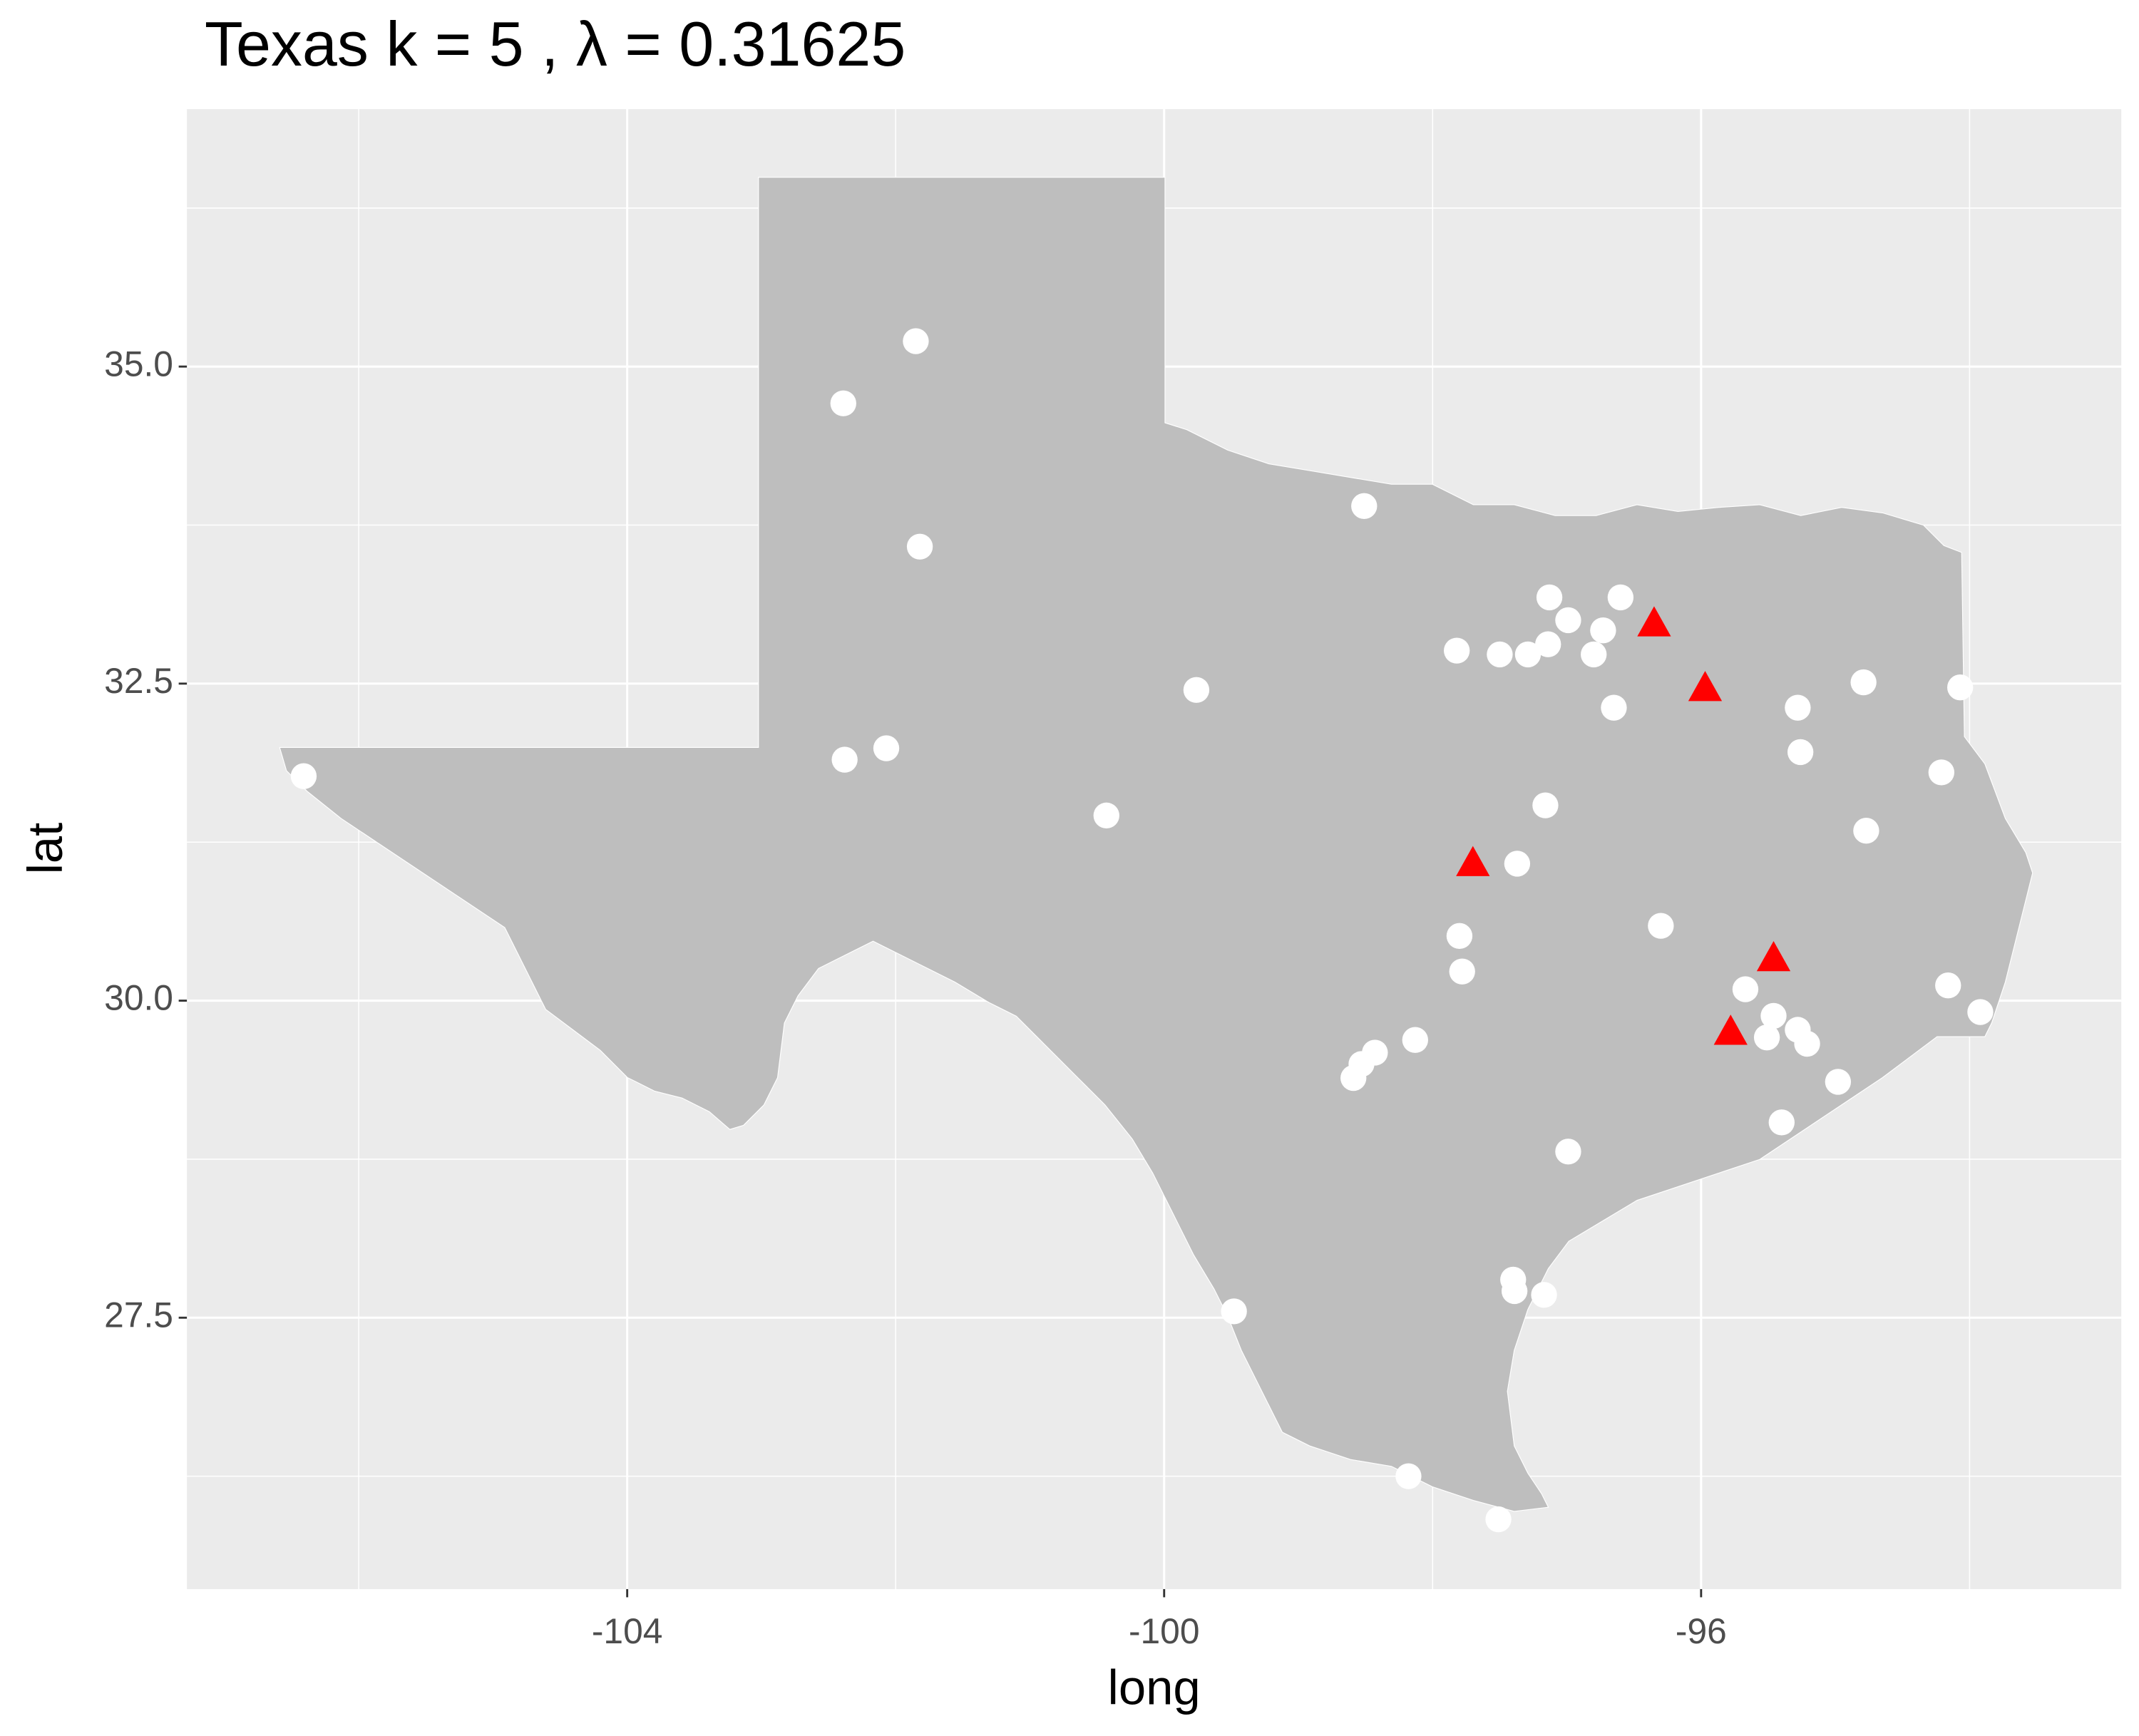  I want to click on y-tick-label: 27.5, so click(138, 1315).